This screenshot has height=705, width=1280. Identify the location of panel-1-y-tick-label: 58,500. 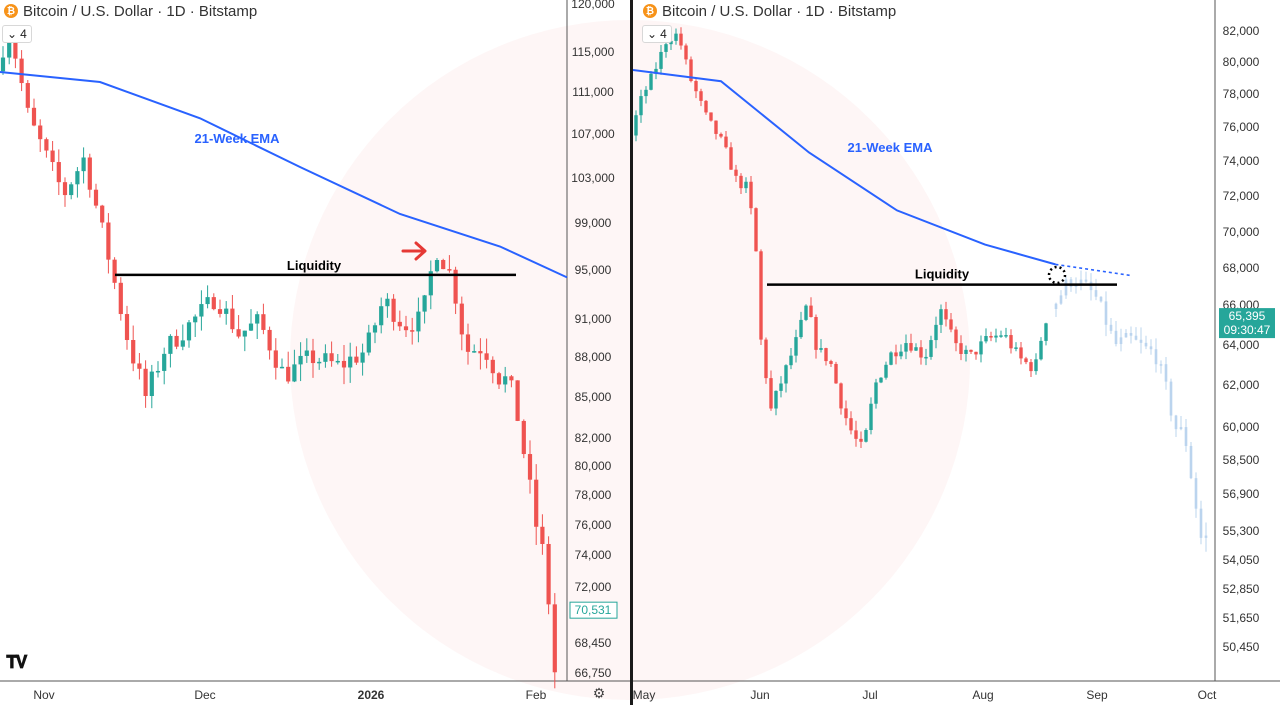
(1241, 460).